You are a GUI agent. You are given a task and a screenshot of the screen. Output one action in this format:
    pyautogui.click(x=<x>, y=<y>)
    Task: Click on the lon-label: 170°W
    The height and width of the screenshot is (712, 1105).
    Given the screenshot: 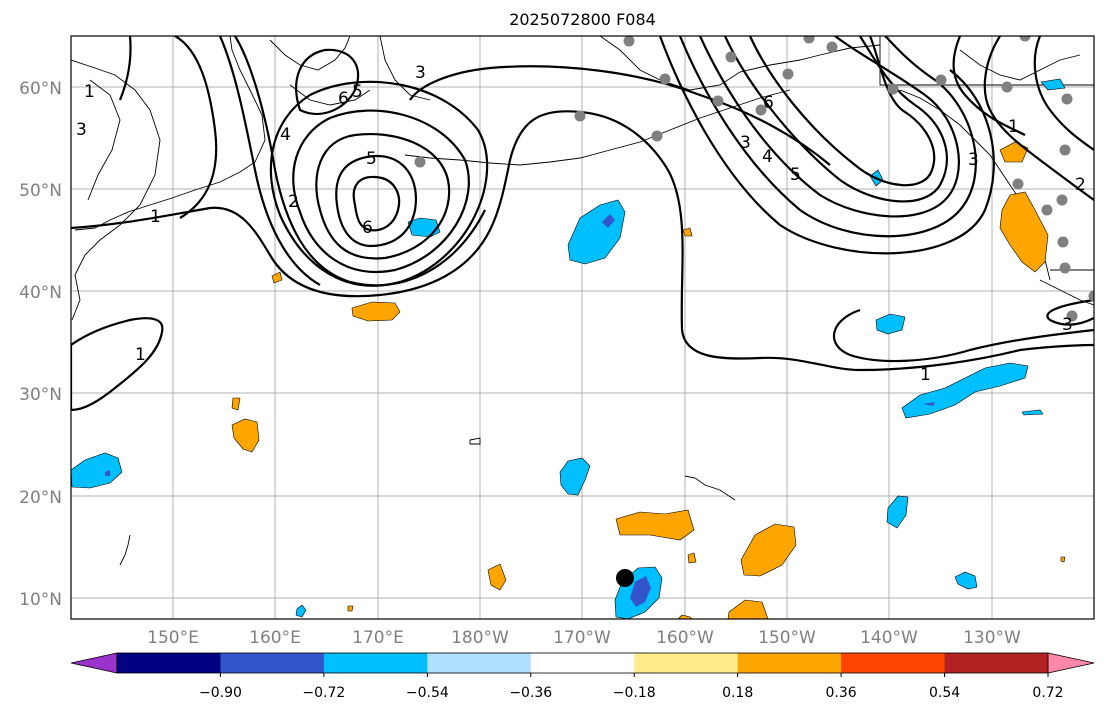 What is the action you would take?
    pyautogui.click(x=582, y=638)
    